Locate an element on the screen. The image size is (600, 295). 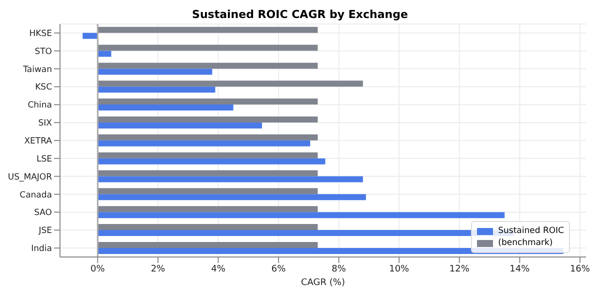
x-tick-label: 2% is located at coordinates (158, 269).